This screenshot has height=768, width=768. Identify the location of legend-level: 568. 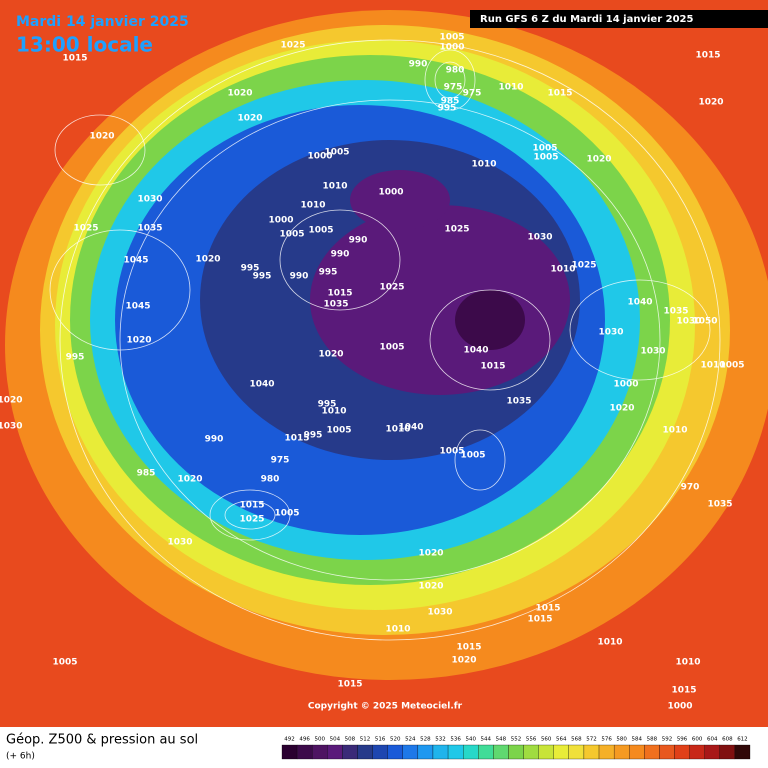
(576, 740).